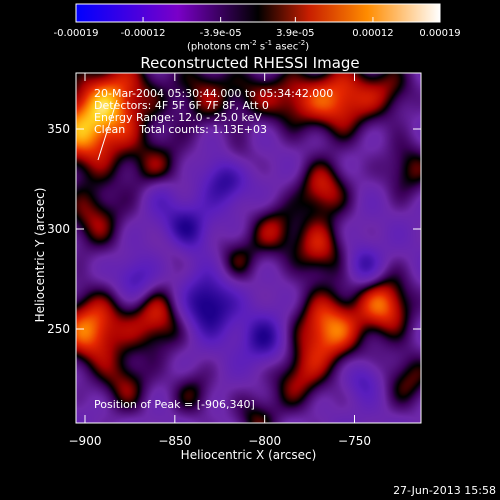 This screenshot has height=500, width=500. Describe the element at coordinates (174, 404) in the screenshot. I see `peak-position-text: Position of Peak = [-906,340]` at that location.